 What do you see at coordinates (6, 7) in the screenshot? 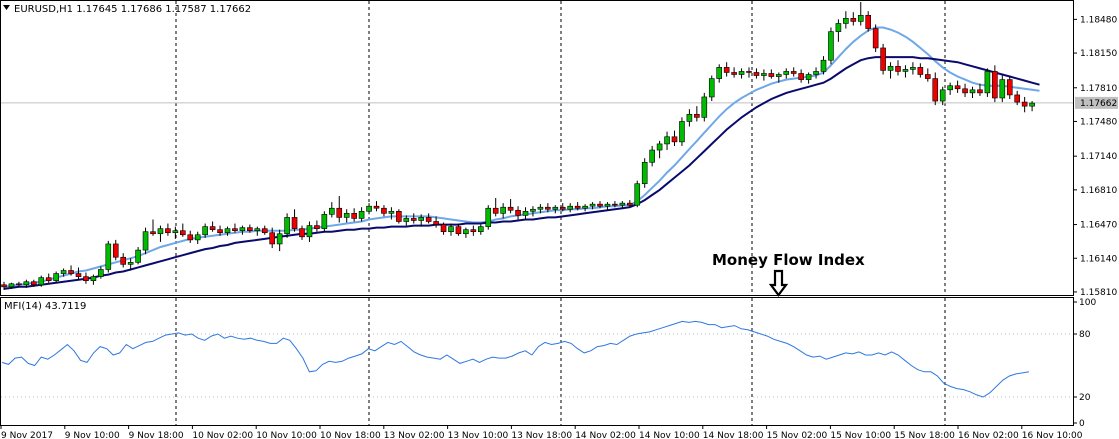
I see `chart-menu-triangle-icon` at bounding box center [6, 7].